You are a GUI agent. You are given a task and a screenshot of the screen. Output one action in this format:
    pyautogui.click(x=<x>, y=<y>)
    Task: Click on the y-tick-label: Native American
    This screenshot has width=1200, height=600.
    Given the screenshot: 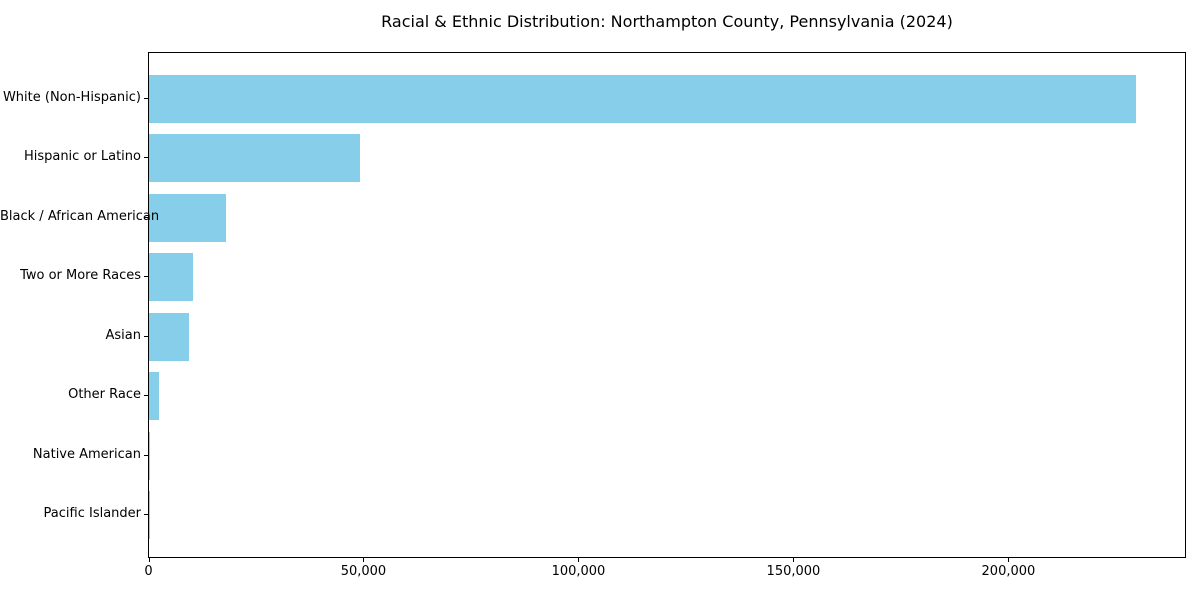 What is the action you would take?
    pyautogui.click(x=86, y=454)
    